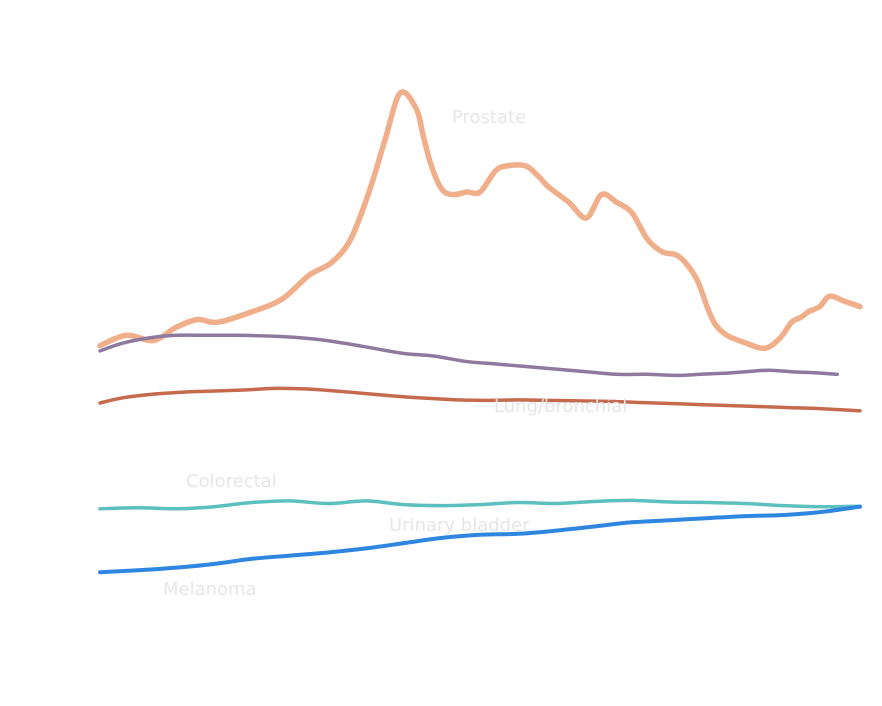 This screenshot has height=706, width=882. What do you see at coordinates (480, 399) in the screenshot?
I see `series-line-colorectal` at bounding box center [480, 399].